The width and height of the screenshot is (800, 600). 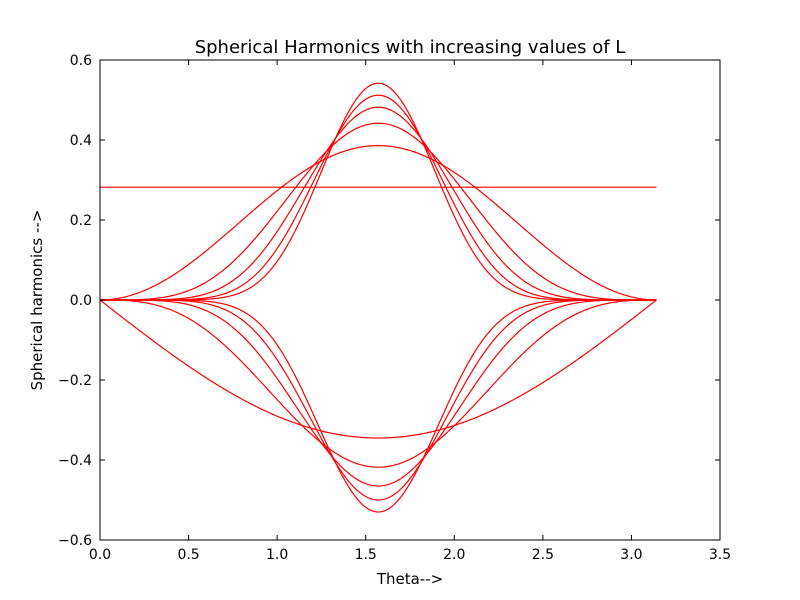 I want to click on x-tick-label: 3.0, so click(x=631, y=555).